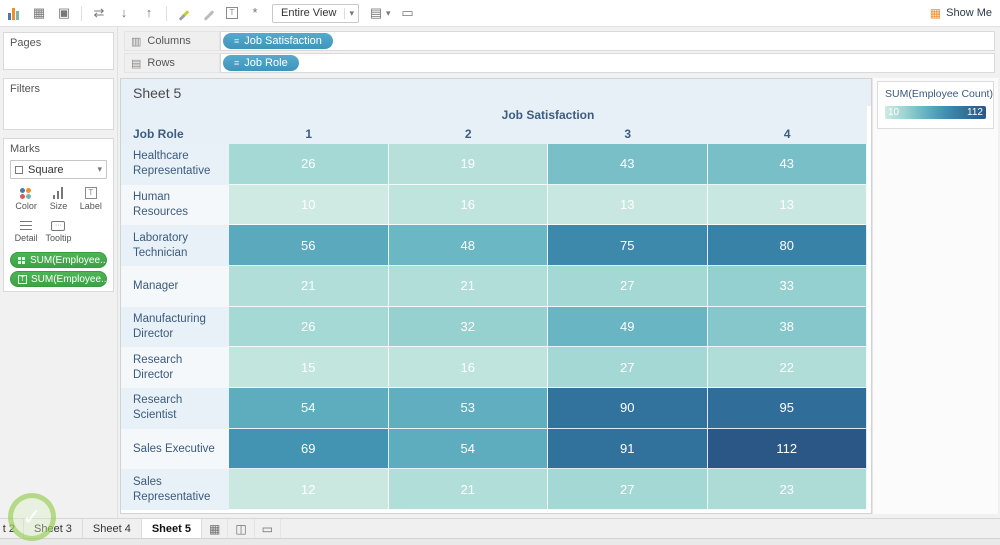 The width and height of the screenshot is (1000, 545). Describe the element at coordinates (278, 41) in the screenshot. I see `columns-pill-job-satisfaction: ≡ Job Satisfaction` at that location.